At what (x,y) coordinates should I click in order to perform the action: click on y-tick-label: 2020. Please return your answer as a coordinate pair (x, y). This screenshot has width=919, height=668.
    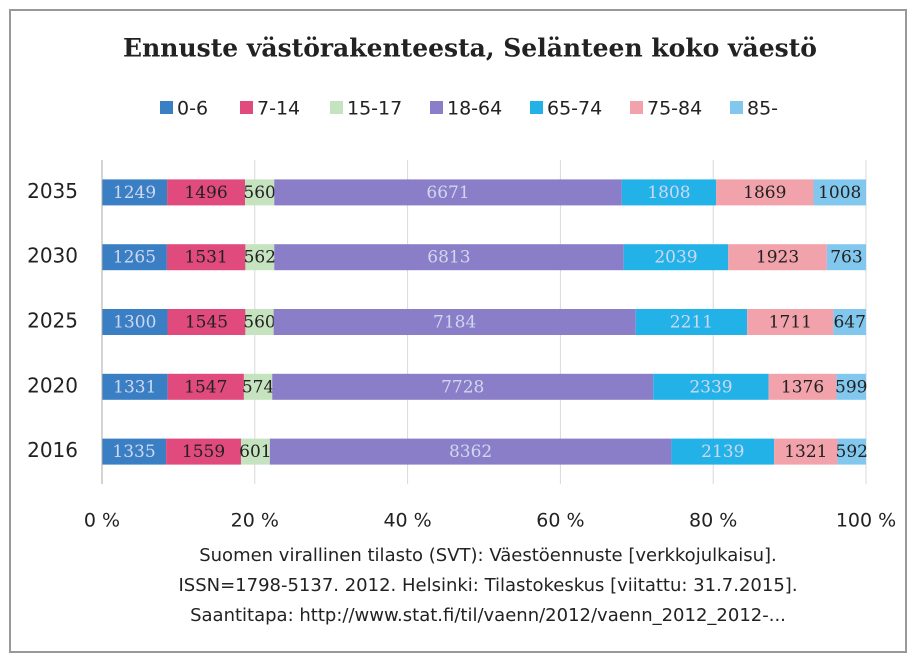
    Looking at the image, I should click on (52, 385).